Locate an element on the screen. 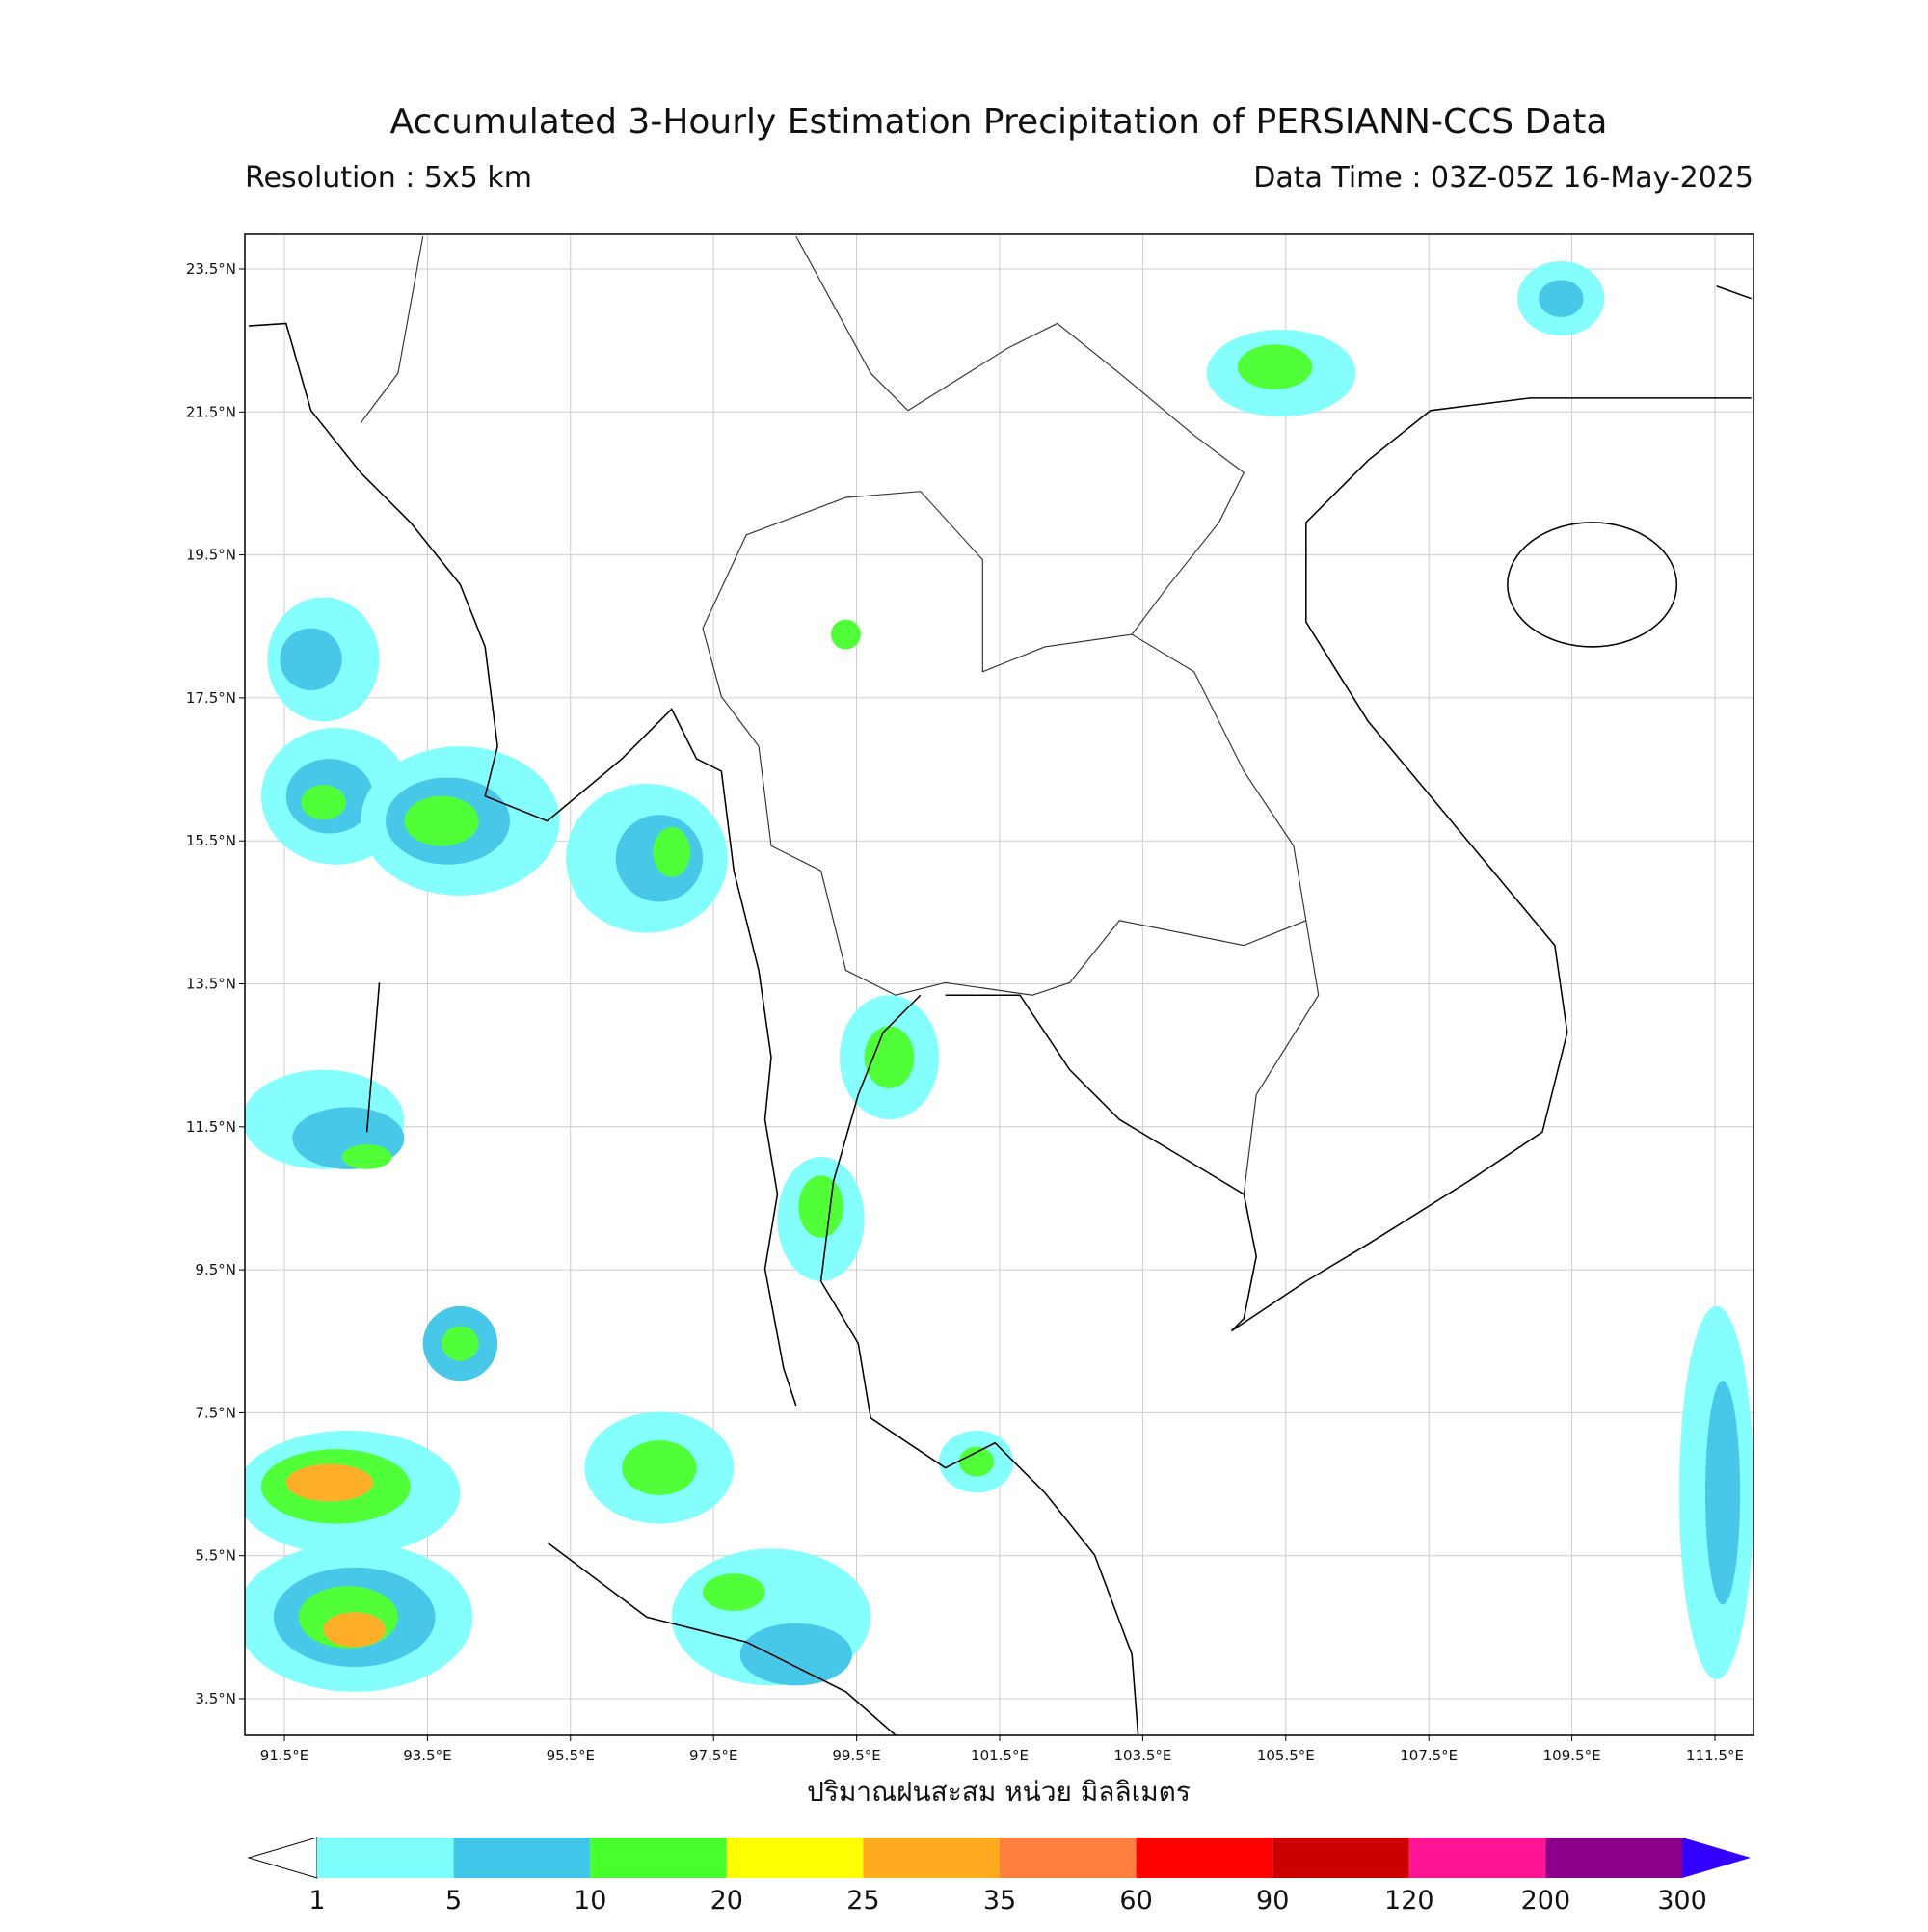  lat-tick-label: 5.5°N is located at coordinates (215, 1556).